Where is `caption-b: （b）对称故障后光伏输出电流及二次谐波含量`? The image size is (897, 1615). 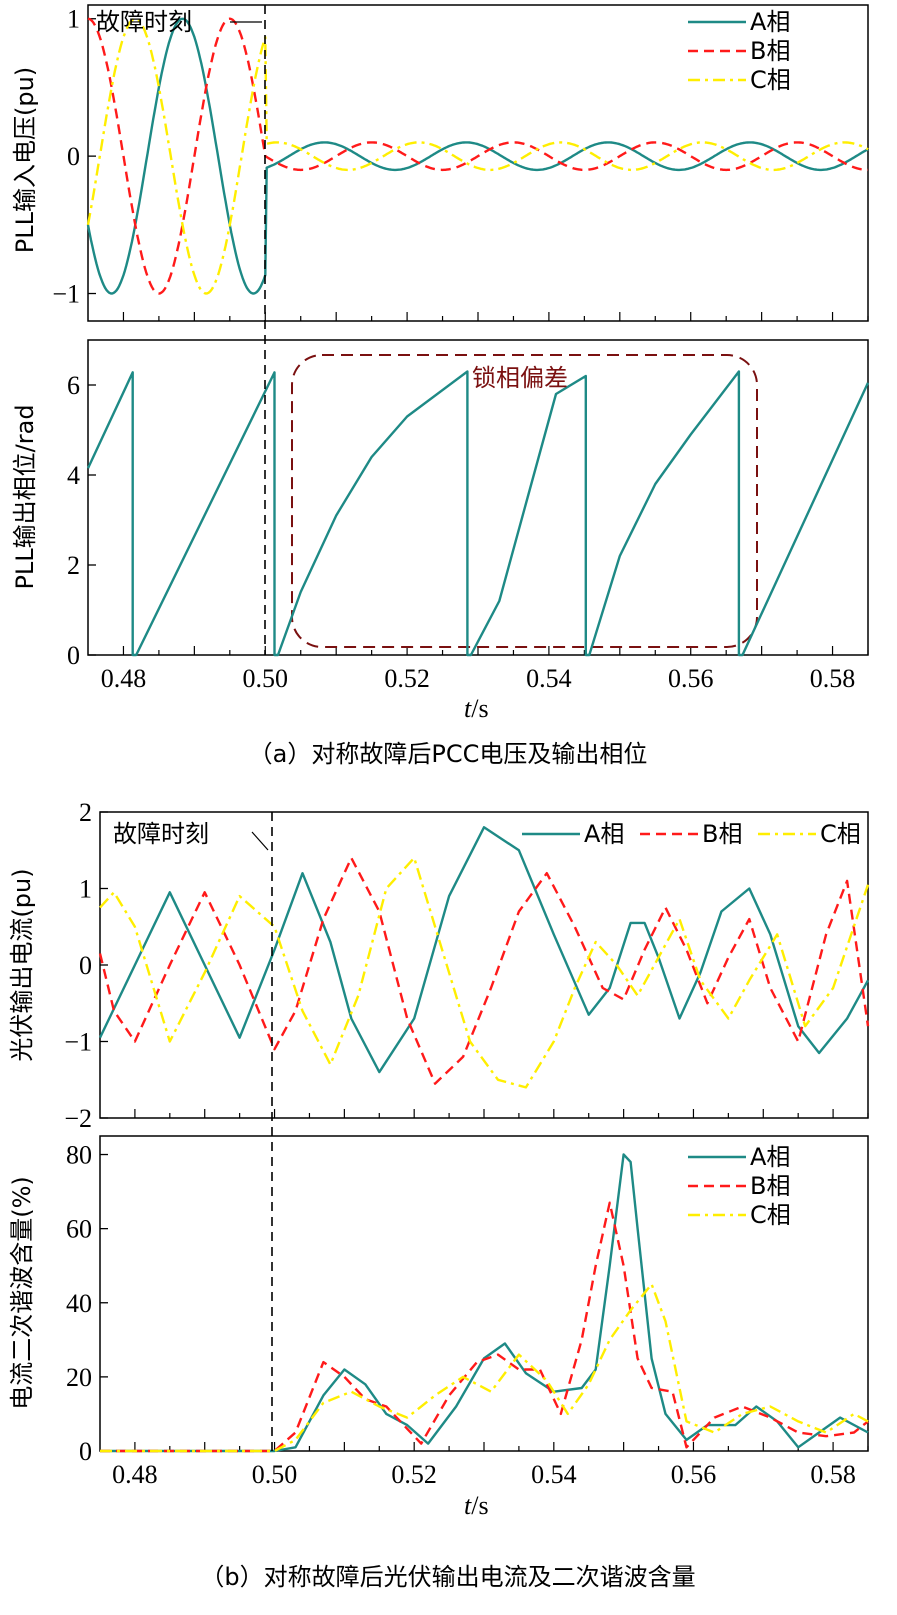
caption-b: （b）对称故障后光伏输出电流及二次谐波含量 is located at coordinates (447, 1577).